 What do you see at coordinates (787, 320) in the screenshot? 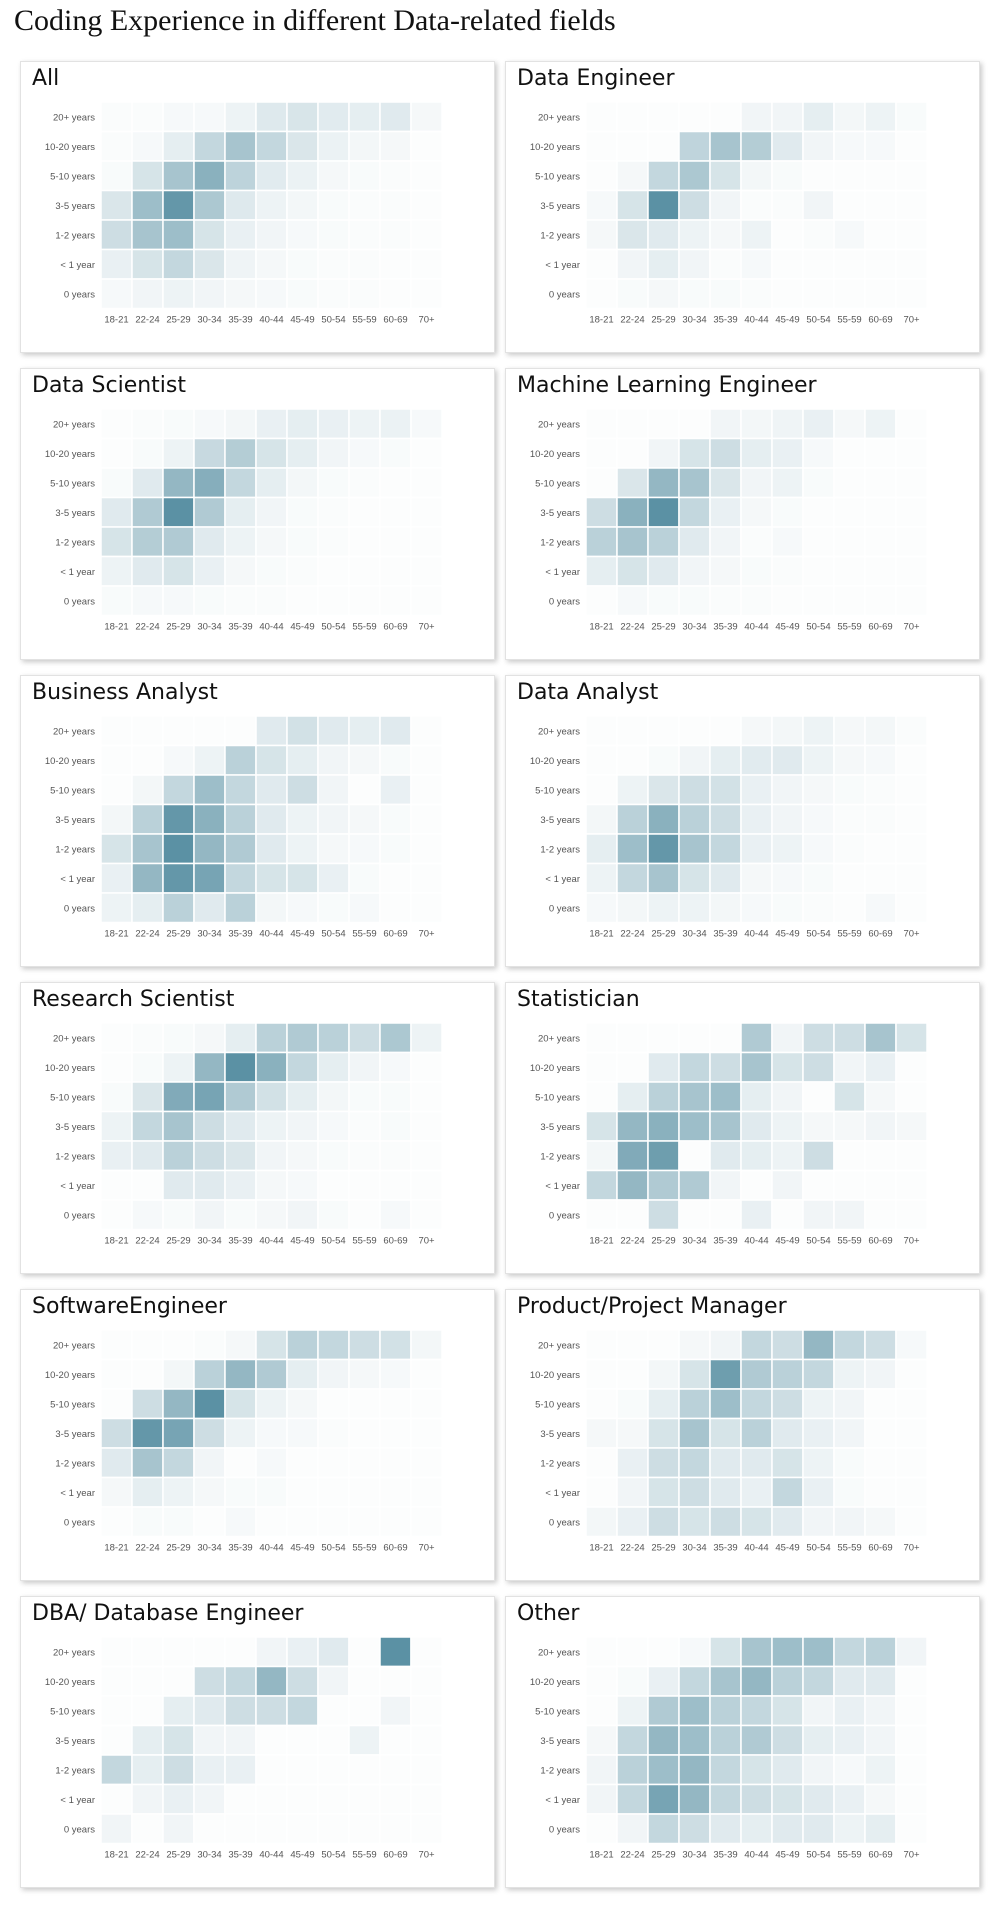
I see `x-tick-label: 45-49` at bounding box center [787, 320].